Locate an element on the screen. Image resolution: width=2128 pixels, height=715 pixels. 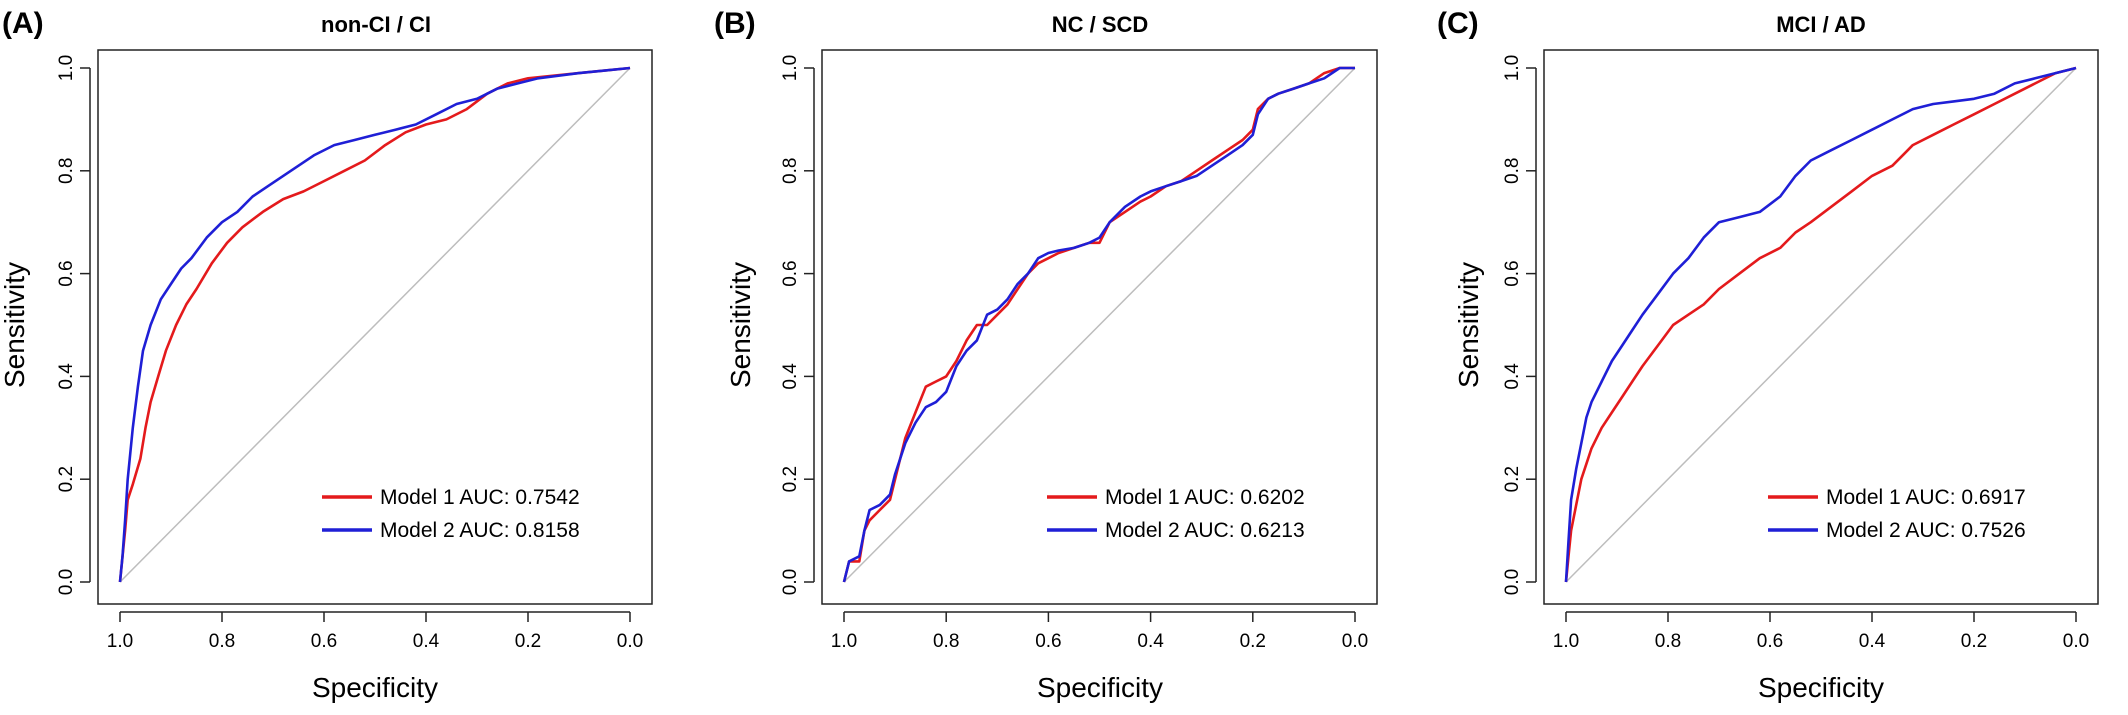
panel-a-x-tick-label: 0.0 is located at coordinates (630, 641).